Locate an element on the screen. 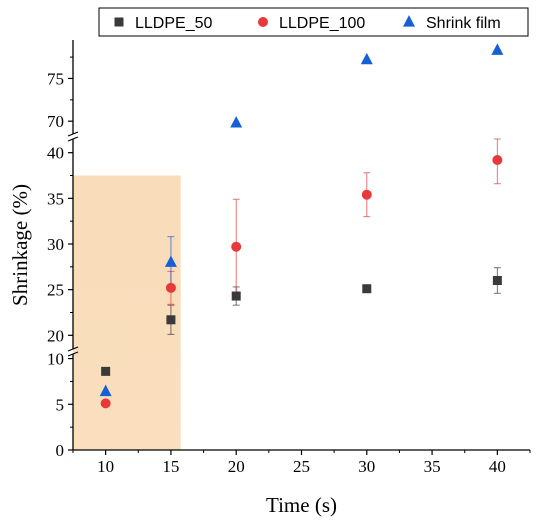 Image resolution: width=550 pixels, height=525 pixels. x-tick-label: 30 is located at coordinates (366, 466).